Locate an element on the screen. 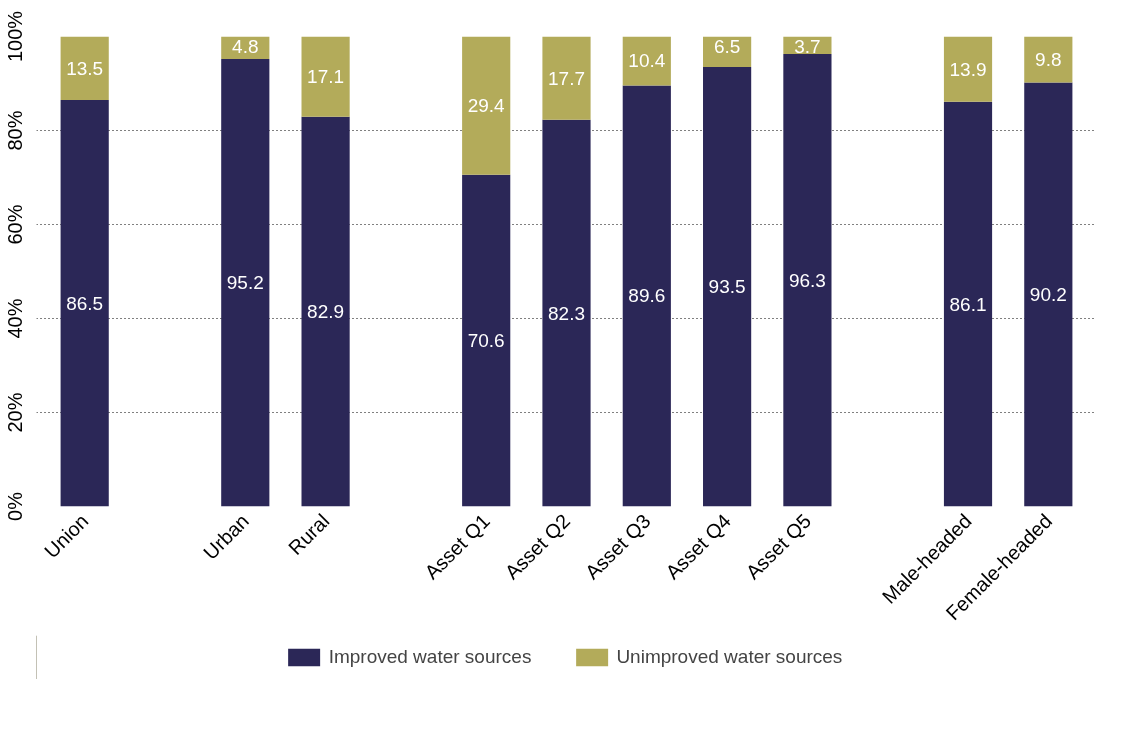 The image size is (1144, 736). y-tick-label: 60% is located at coordinates (14, 224).